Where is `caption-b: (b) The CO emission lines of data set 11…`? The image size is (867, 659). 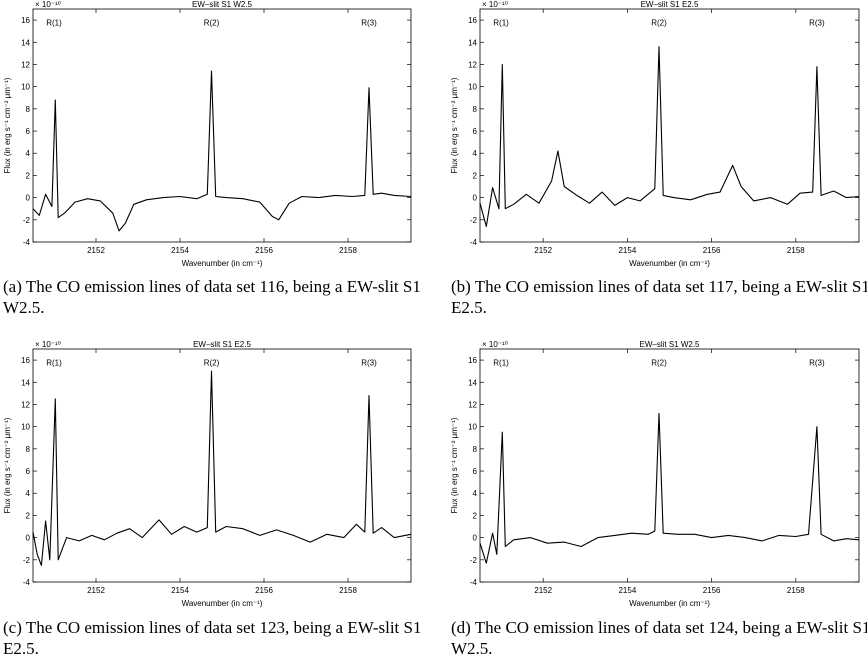
caption-b: (b) The CO emission lines of data set 11… is located at coordinates (659, 297).